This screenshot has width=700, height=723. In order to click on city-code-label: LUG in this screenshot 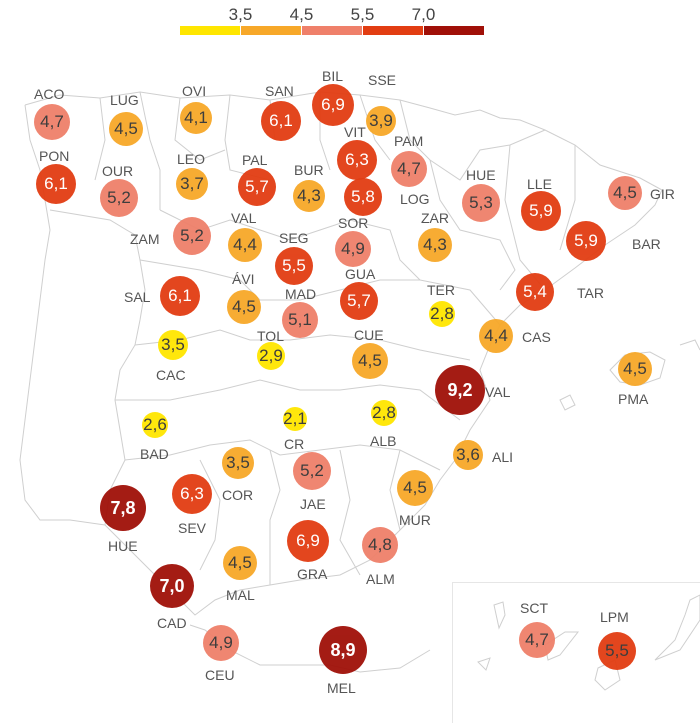, I will do `click(124, 100)`.